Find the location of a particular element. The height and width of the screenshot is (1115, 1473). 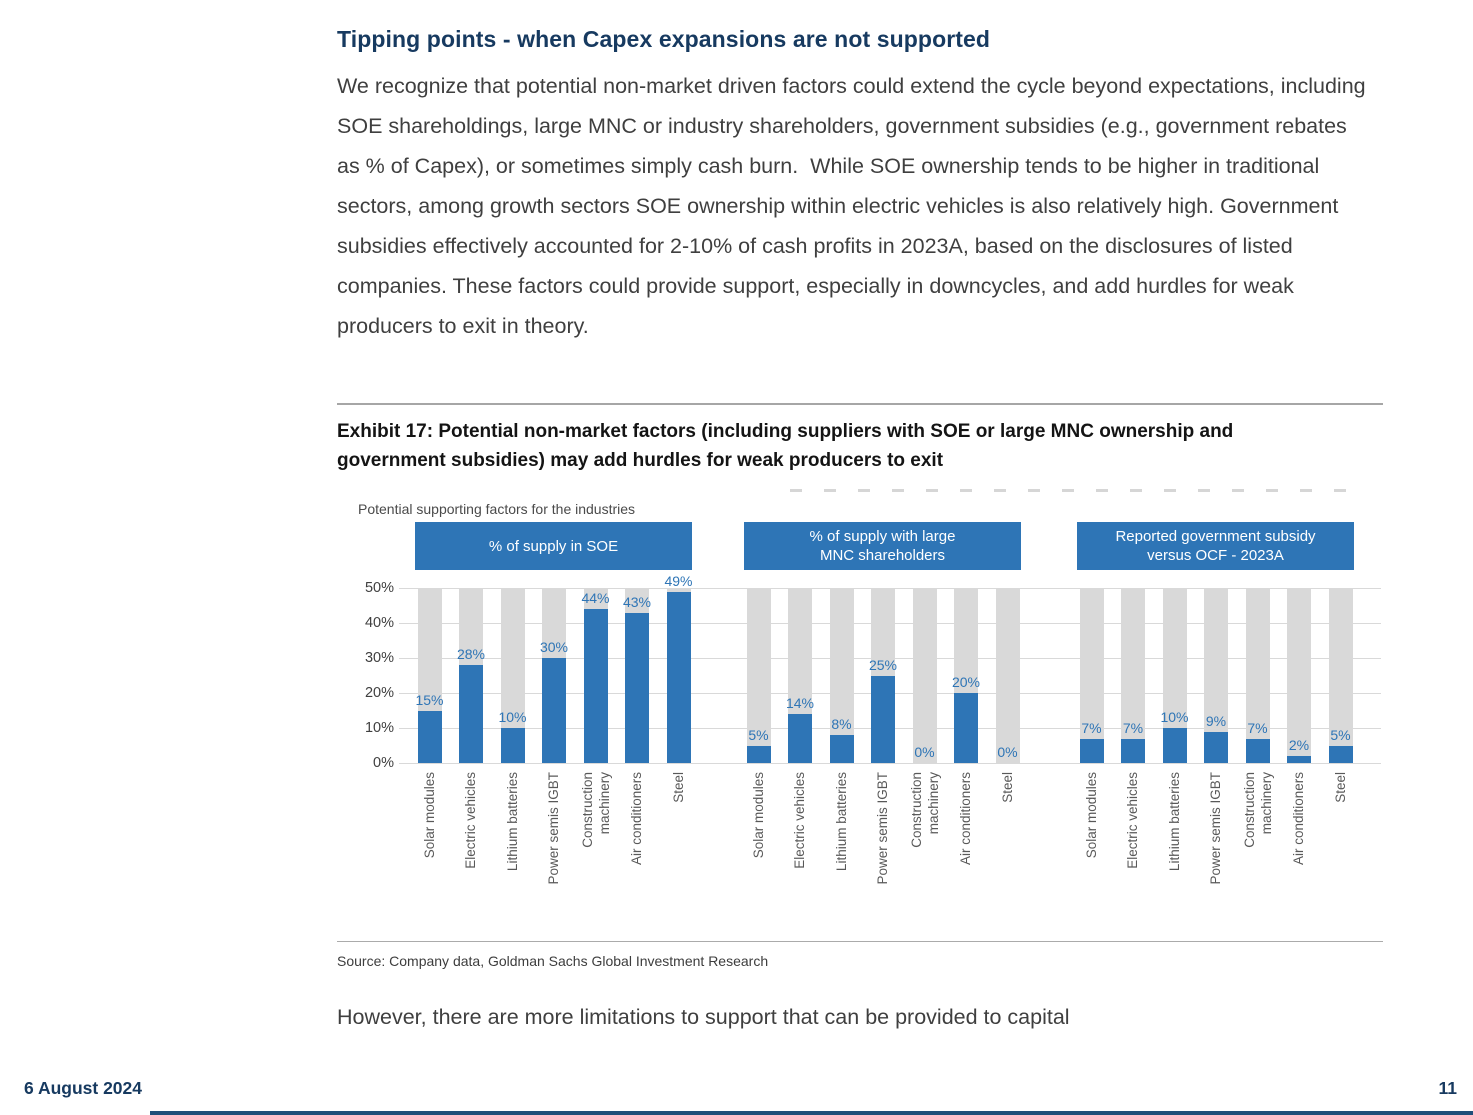

y-axis-tick-label: 30% is located at coordinates (379, 658).